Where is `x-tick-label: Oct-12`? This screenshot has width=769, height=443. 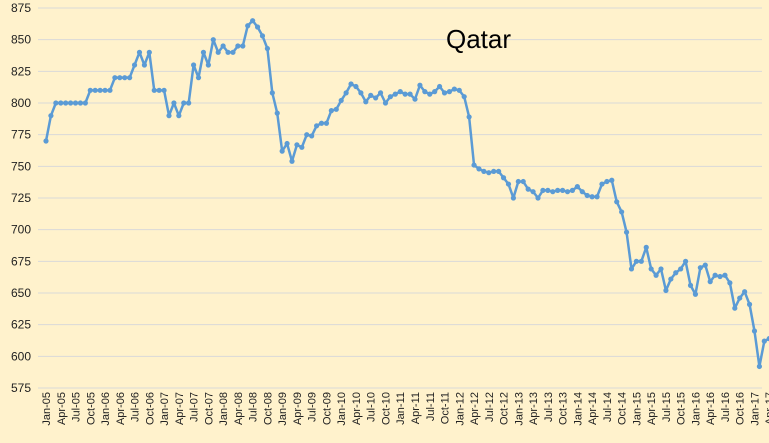
x-tick-label: Oct-12 is located at coordinates (505, 408).